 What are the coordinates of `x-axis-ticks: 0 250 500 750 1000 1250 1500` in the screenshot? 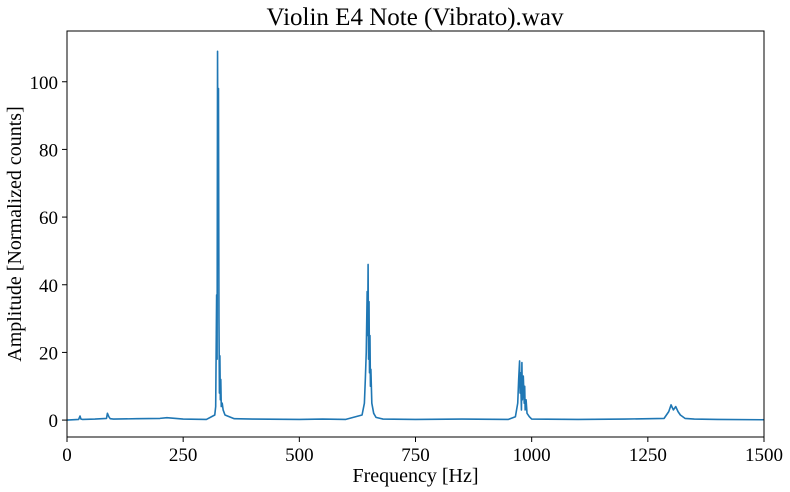 It's located at (422, 451).